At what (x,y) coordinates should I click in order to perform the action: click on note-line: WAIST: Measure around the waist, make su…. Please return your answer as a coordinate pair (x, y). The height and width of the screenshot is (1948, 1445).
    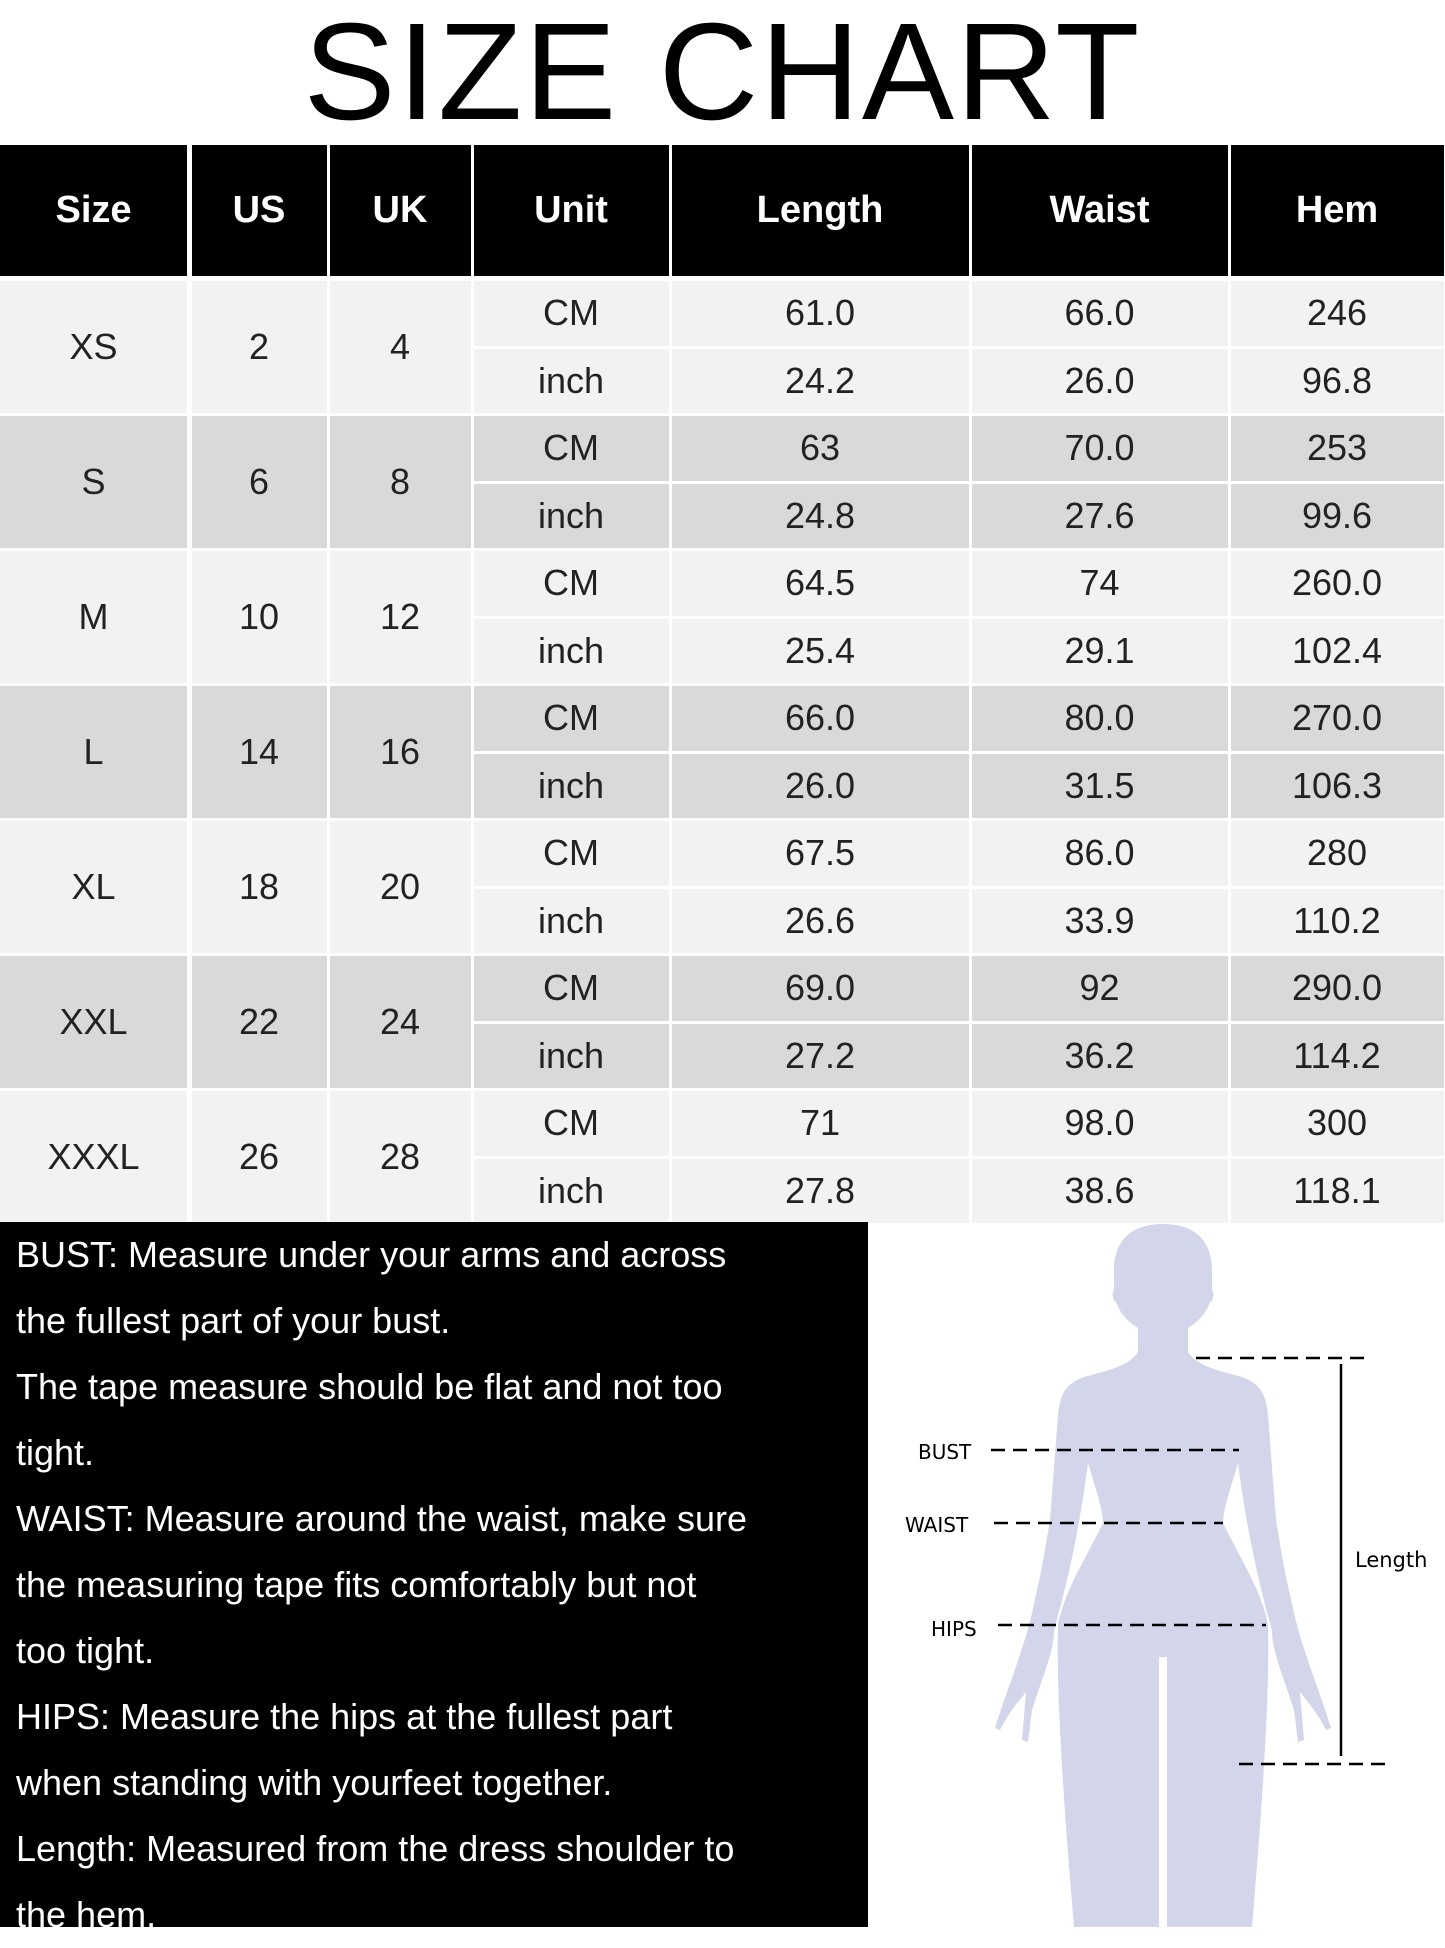
    Looking at the image, I should click on (381, 1518).